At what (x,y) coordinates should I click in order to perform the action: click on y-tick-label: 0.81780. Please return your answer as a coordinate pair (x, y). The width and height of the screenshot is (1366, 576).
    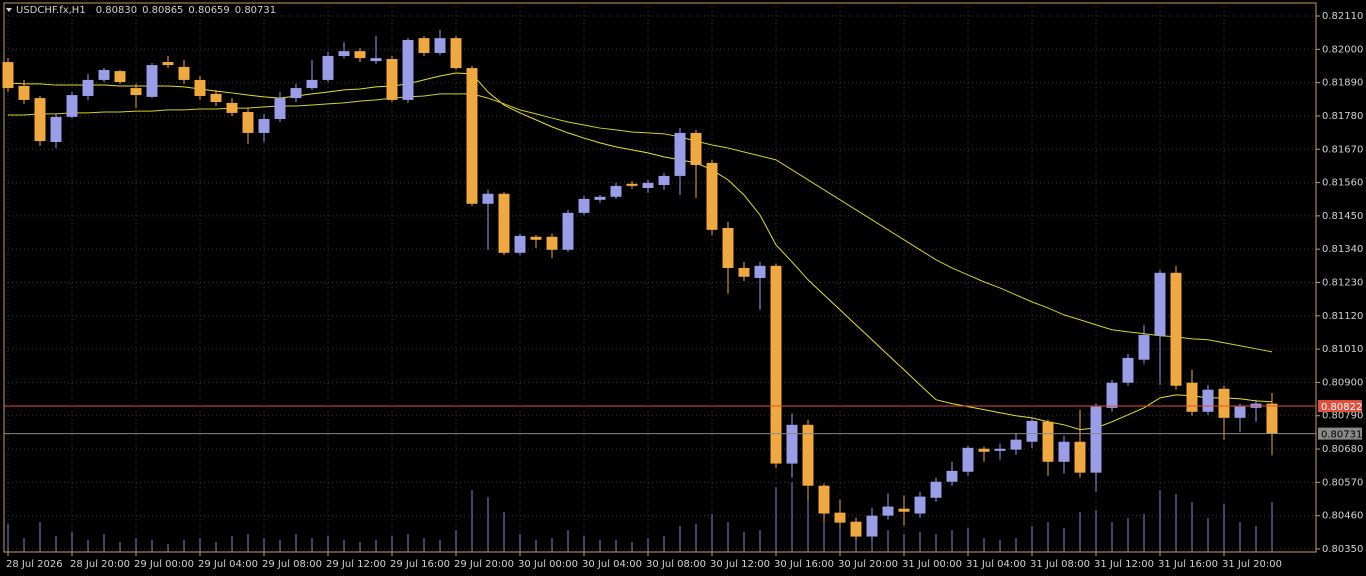
    Looking at the image, I should click on (1342, 116).